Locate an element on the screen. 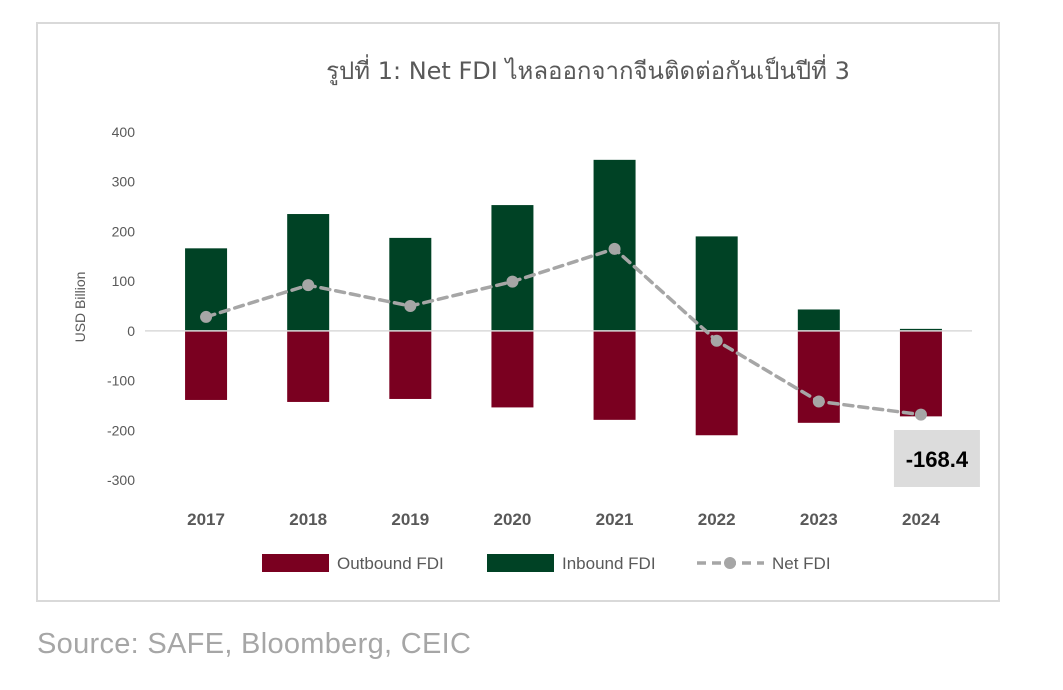 The height and width of the screenshot is (690, 1063). y-tick-label: -100 is located at coordinates (121, 381).